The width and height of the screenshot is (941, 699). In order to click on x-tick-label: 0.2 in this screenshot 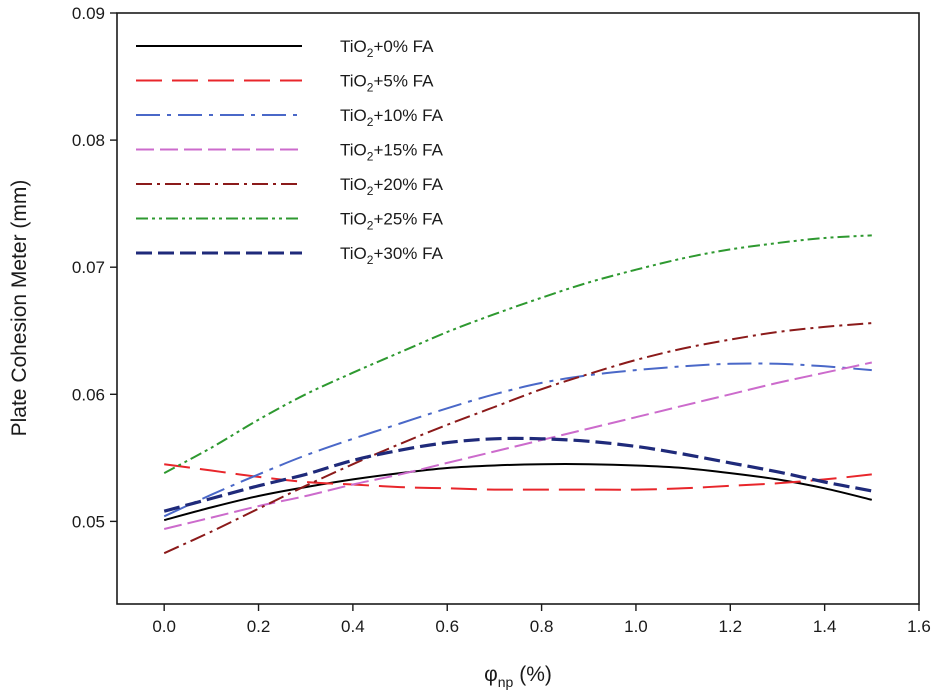, I will do `click(259, 626)`.